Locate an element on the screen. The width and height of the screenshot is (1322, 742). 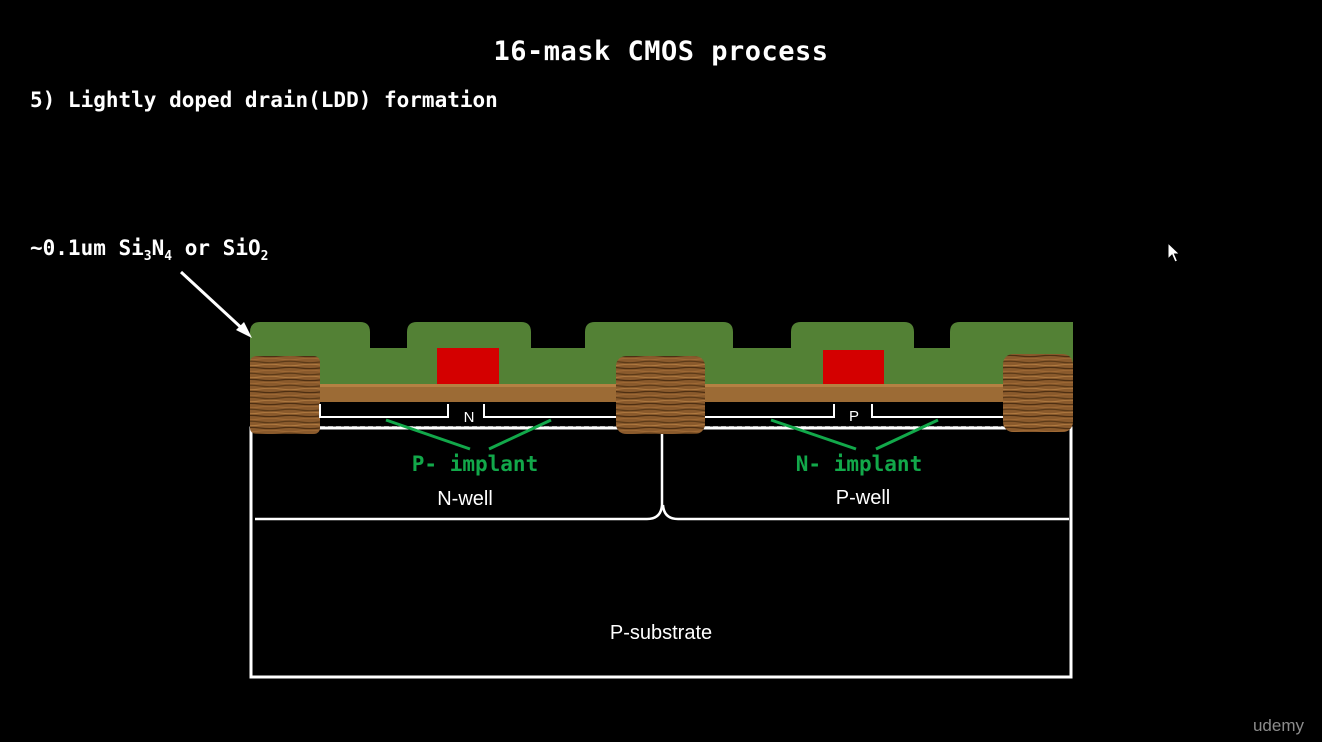
layer-pointer-arrow is located at coordinates (214, 302).